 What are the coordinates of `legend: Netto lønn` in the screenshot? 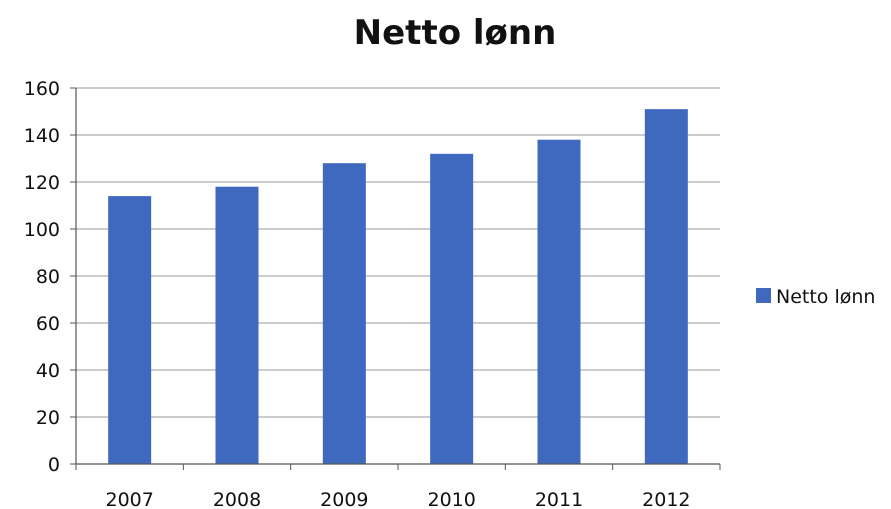 It's located at (815, 297).